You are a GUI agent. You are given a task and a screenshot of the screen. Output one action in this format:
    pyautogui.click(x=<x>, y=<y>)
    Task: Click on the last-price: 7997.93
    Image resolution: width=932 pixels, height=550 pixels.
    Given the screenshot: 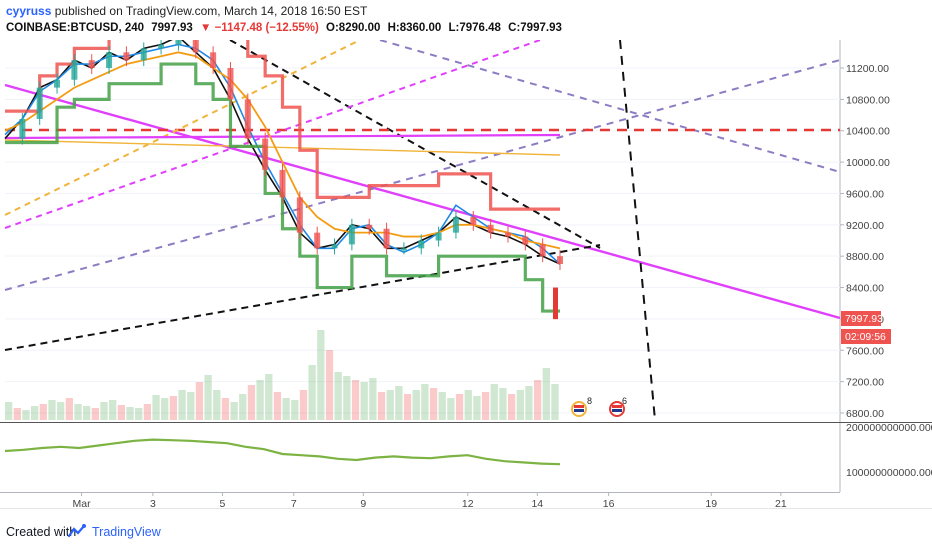 What is the action you would take?
    pyautogui.click(x=172, y=28)
    